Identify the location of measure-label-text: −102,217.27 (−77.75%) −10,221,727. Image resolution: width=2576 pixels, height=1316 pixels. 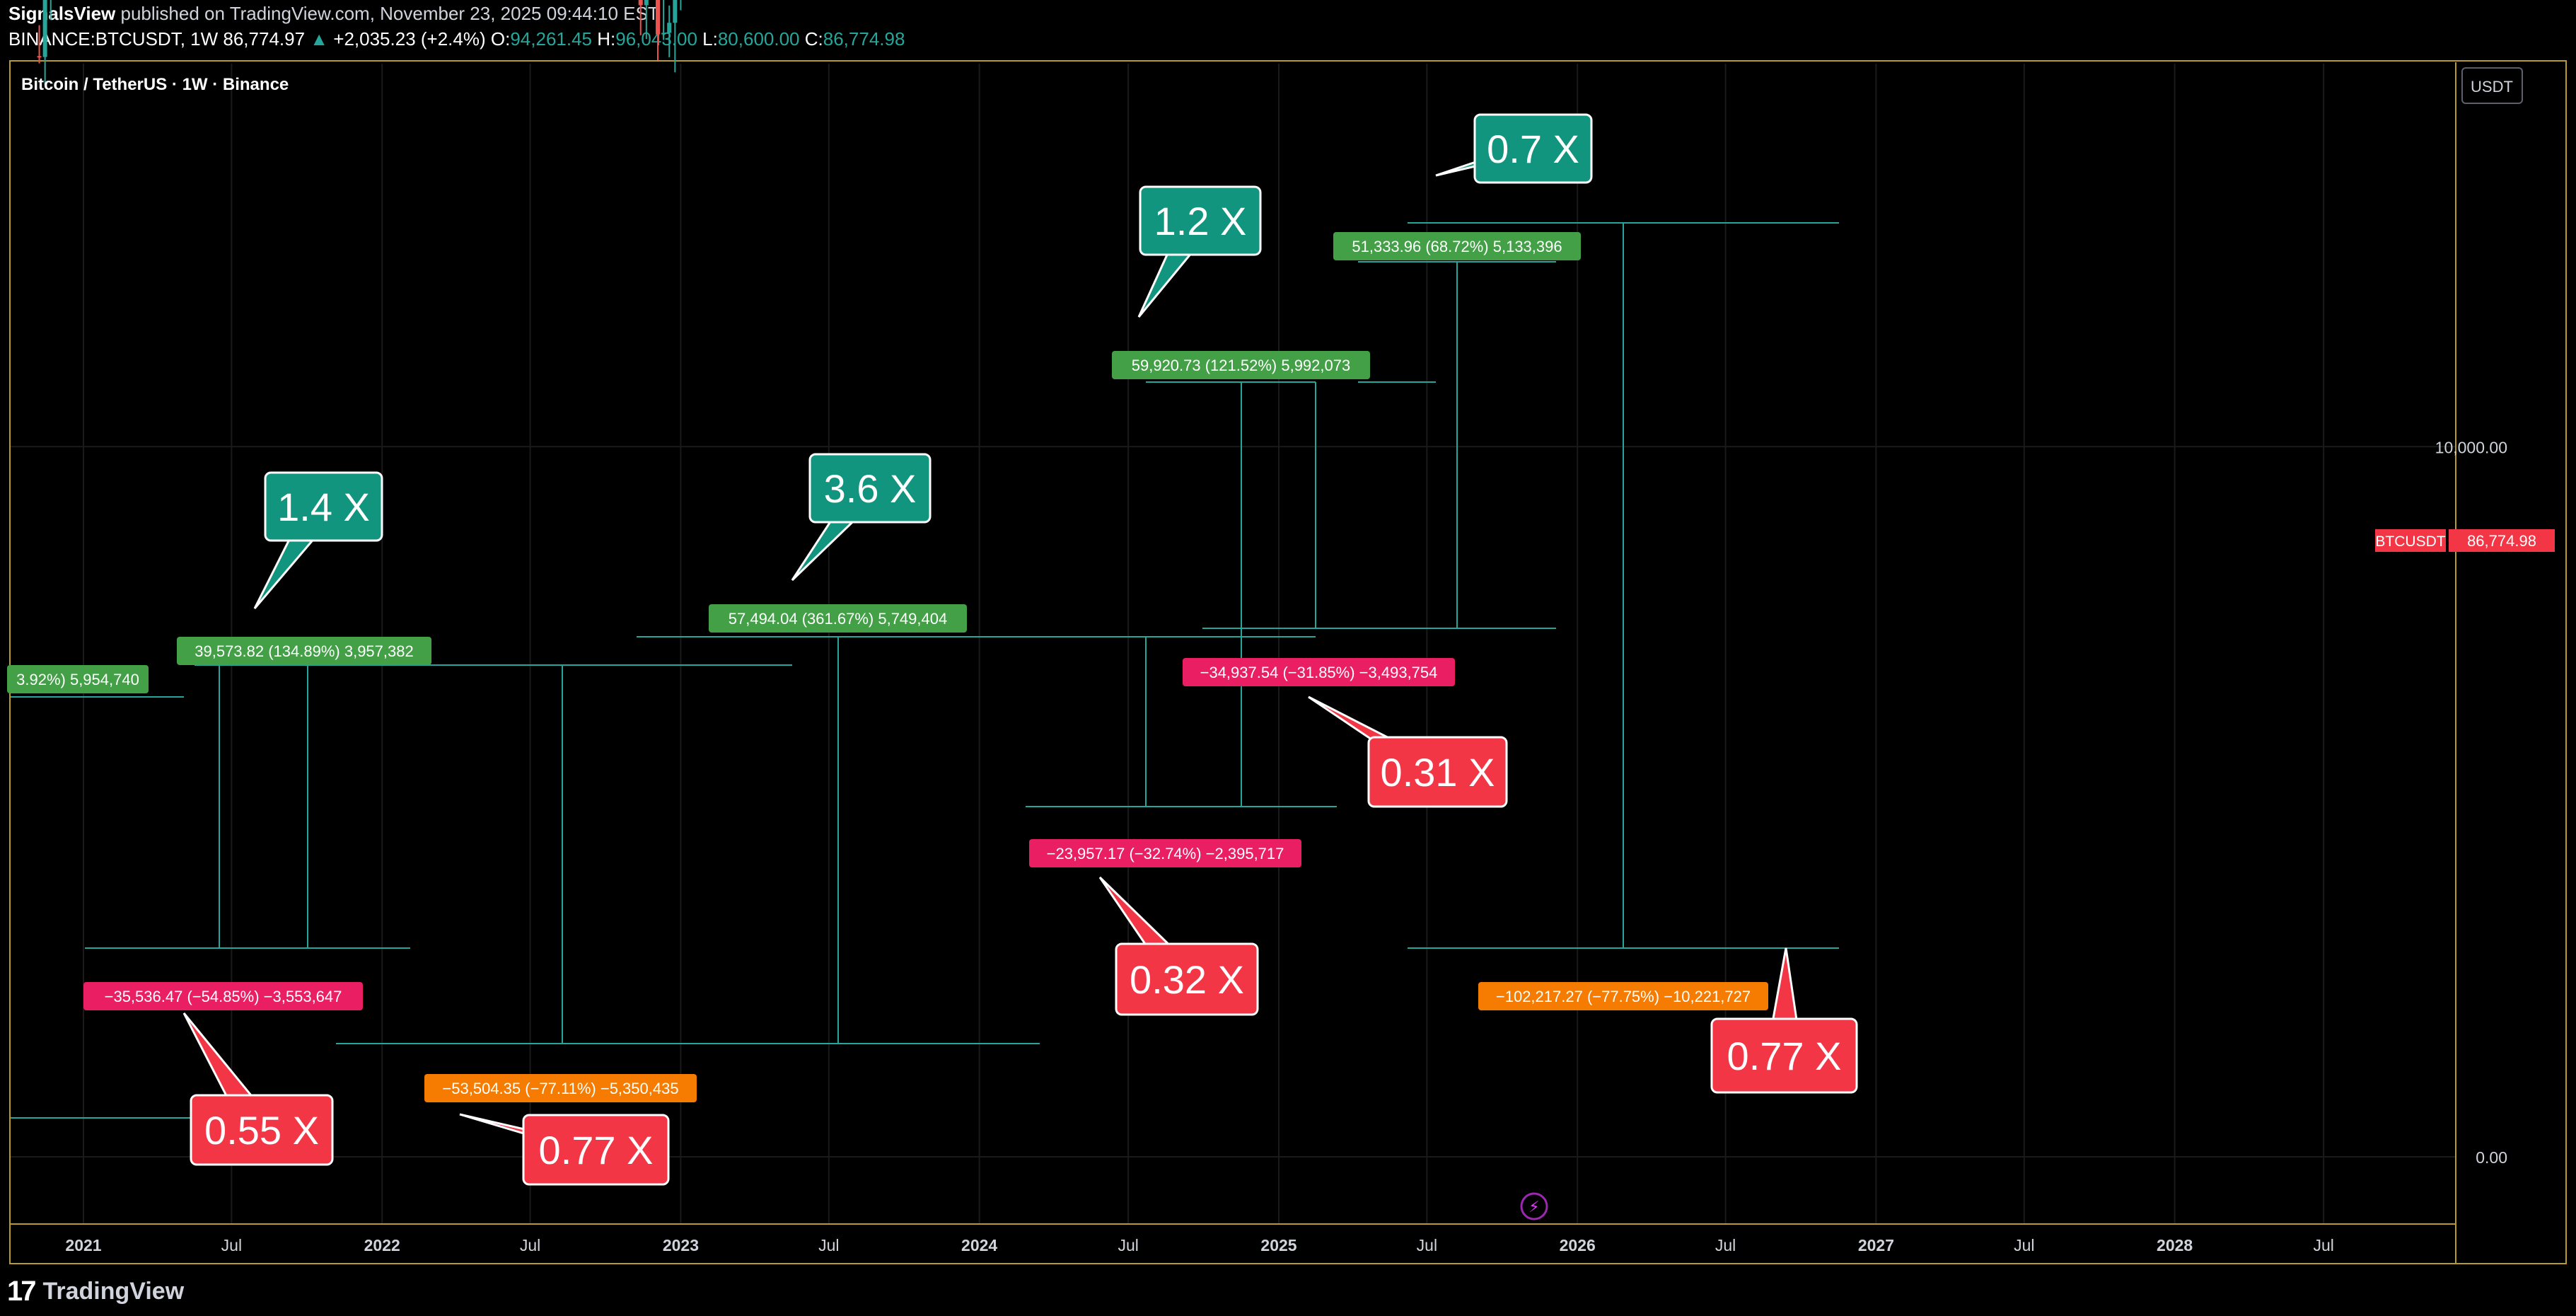
(1623, 997).